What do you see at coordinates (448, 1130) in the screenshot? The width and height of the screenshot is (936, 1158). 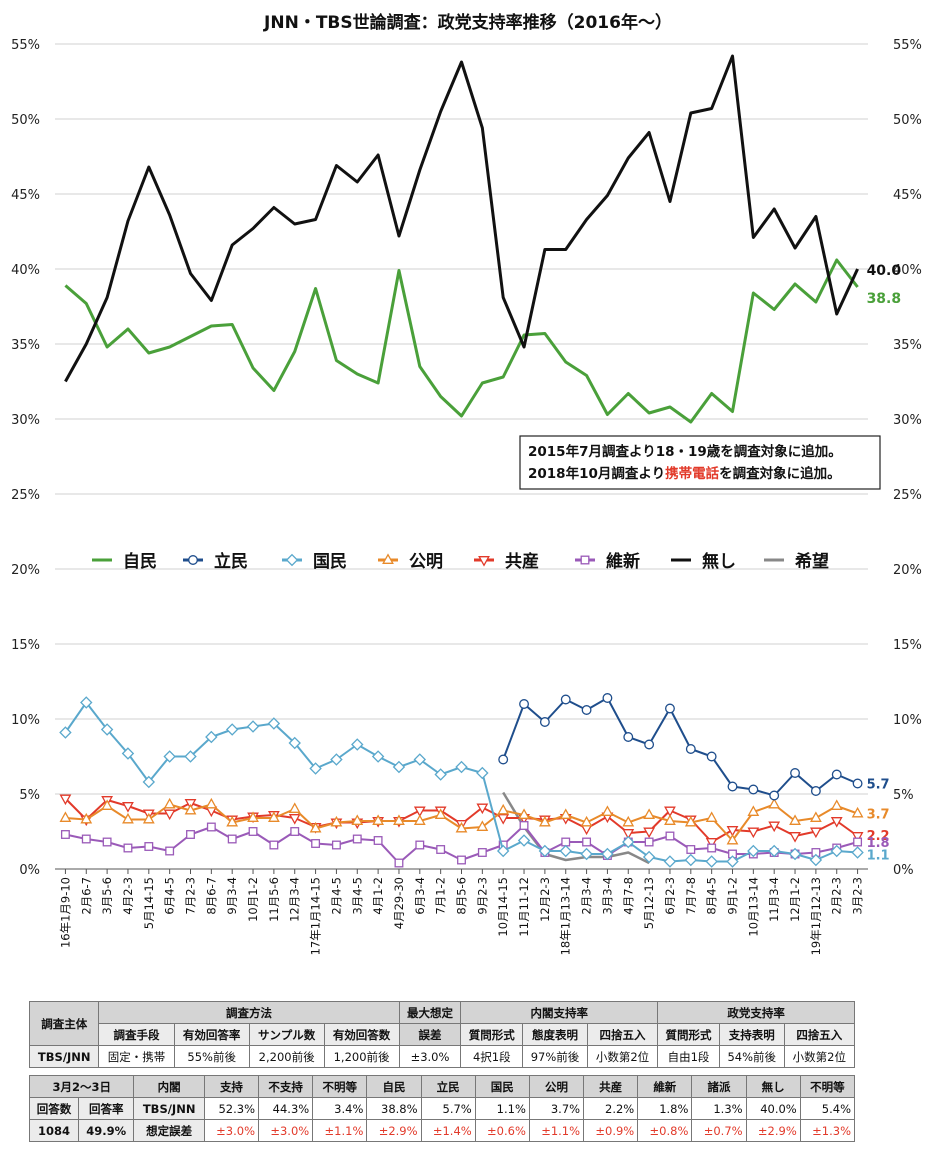 I see `error-cell: ±1.4%` at bounding box center [448, 1130].